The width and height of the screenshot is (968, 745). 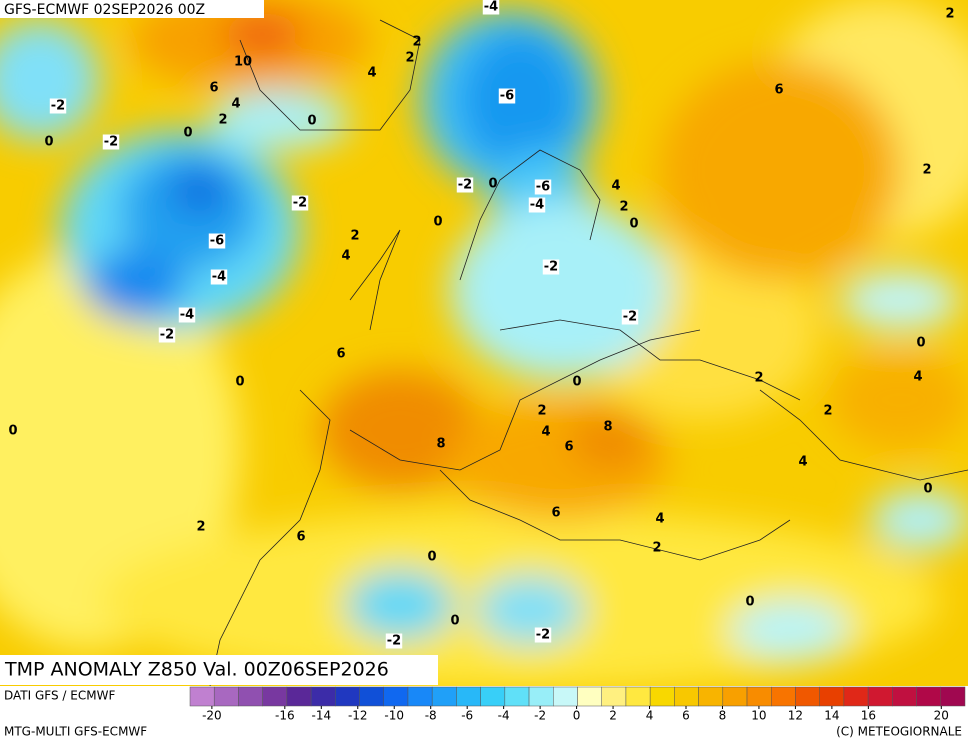 I want to click on colorbar-tick-label: -16, so click(x=285, y=716).